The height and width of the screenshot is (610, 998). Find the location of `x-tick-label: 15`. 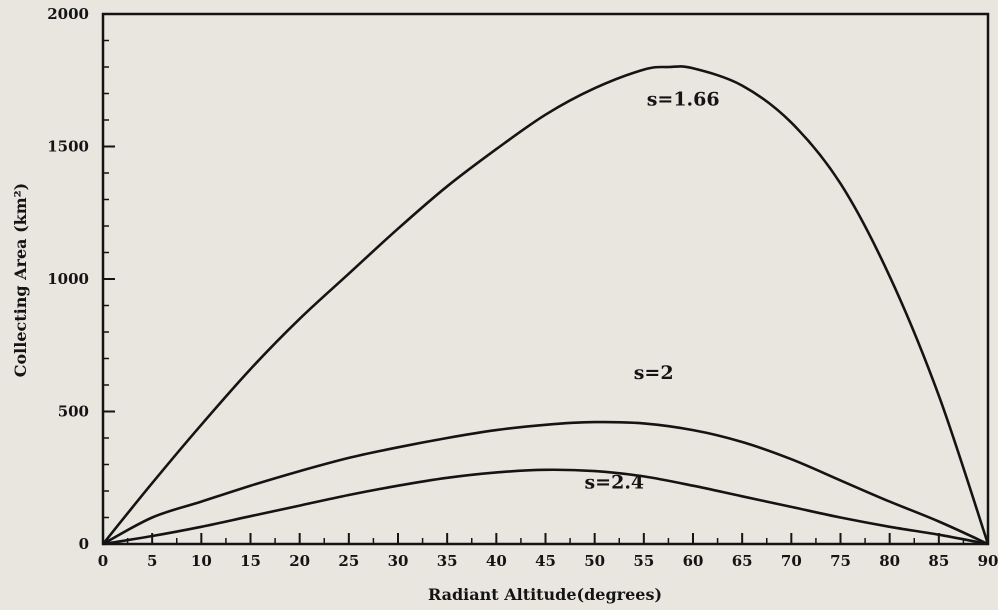

x-tick-label: 15 is located at coordinates (250, 561).